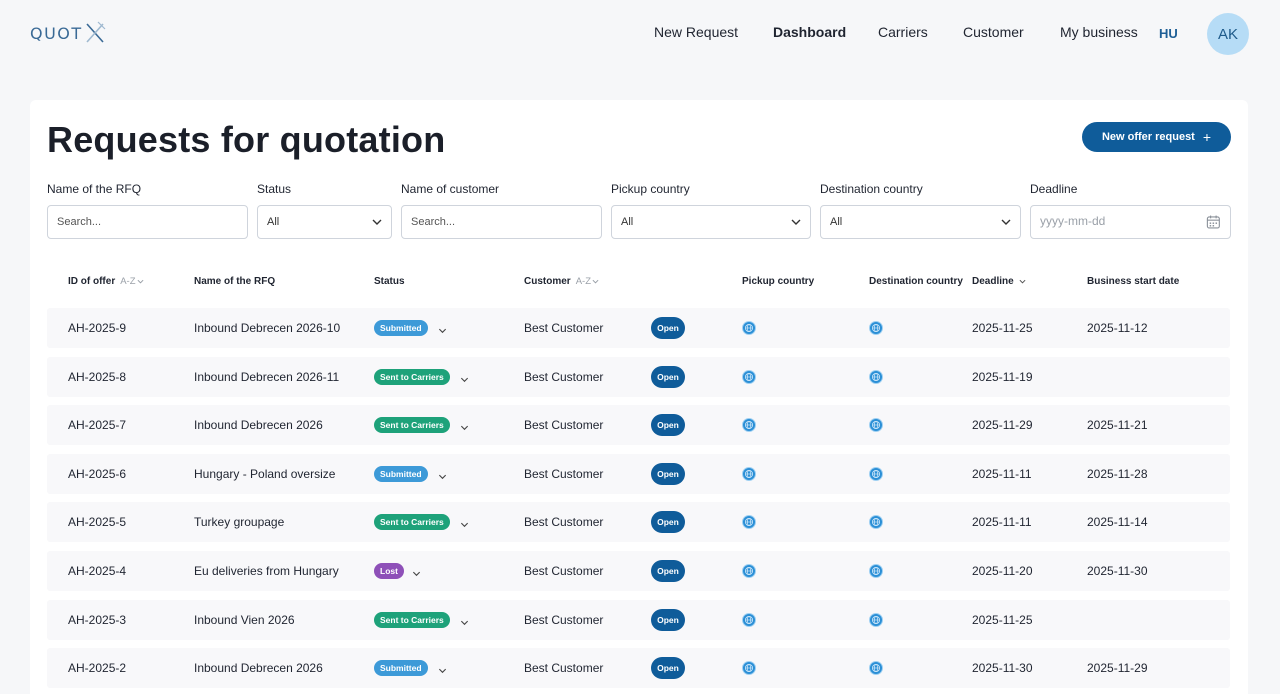 This screenshot has height=694, width=1280. What do you see at coordinates (244, 619) in the screenshot?
I see `rfq-name: Inbound Vien 2026` at bounding box center [244, 619].